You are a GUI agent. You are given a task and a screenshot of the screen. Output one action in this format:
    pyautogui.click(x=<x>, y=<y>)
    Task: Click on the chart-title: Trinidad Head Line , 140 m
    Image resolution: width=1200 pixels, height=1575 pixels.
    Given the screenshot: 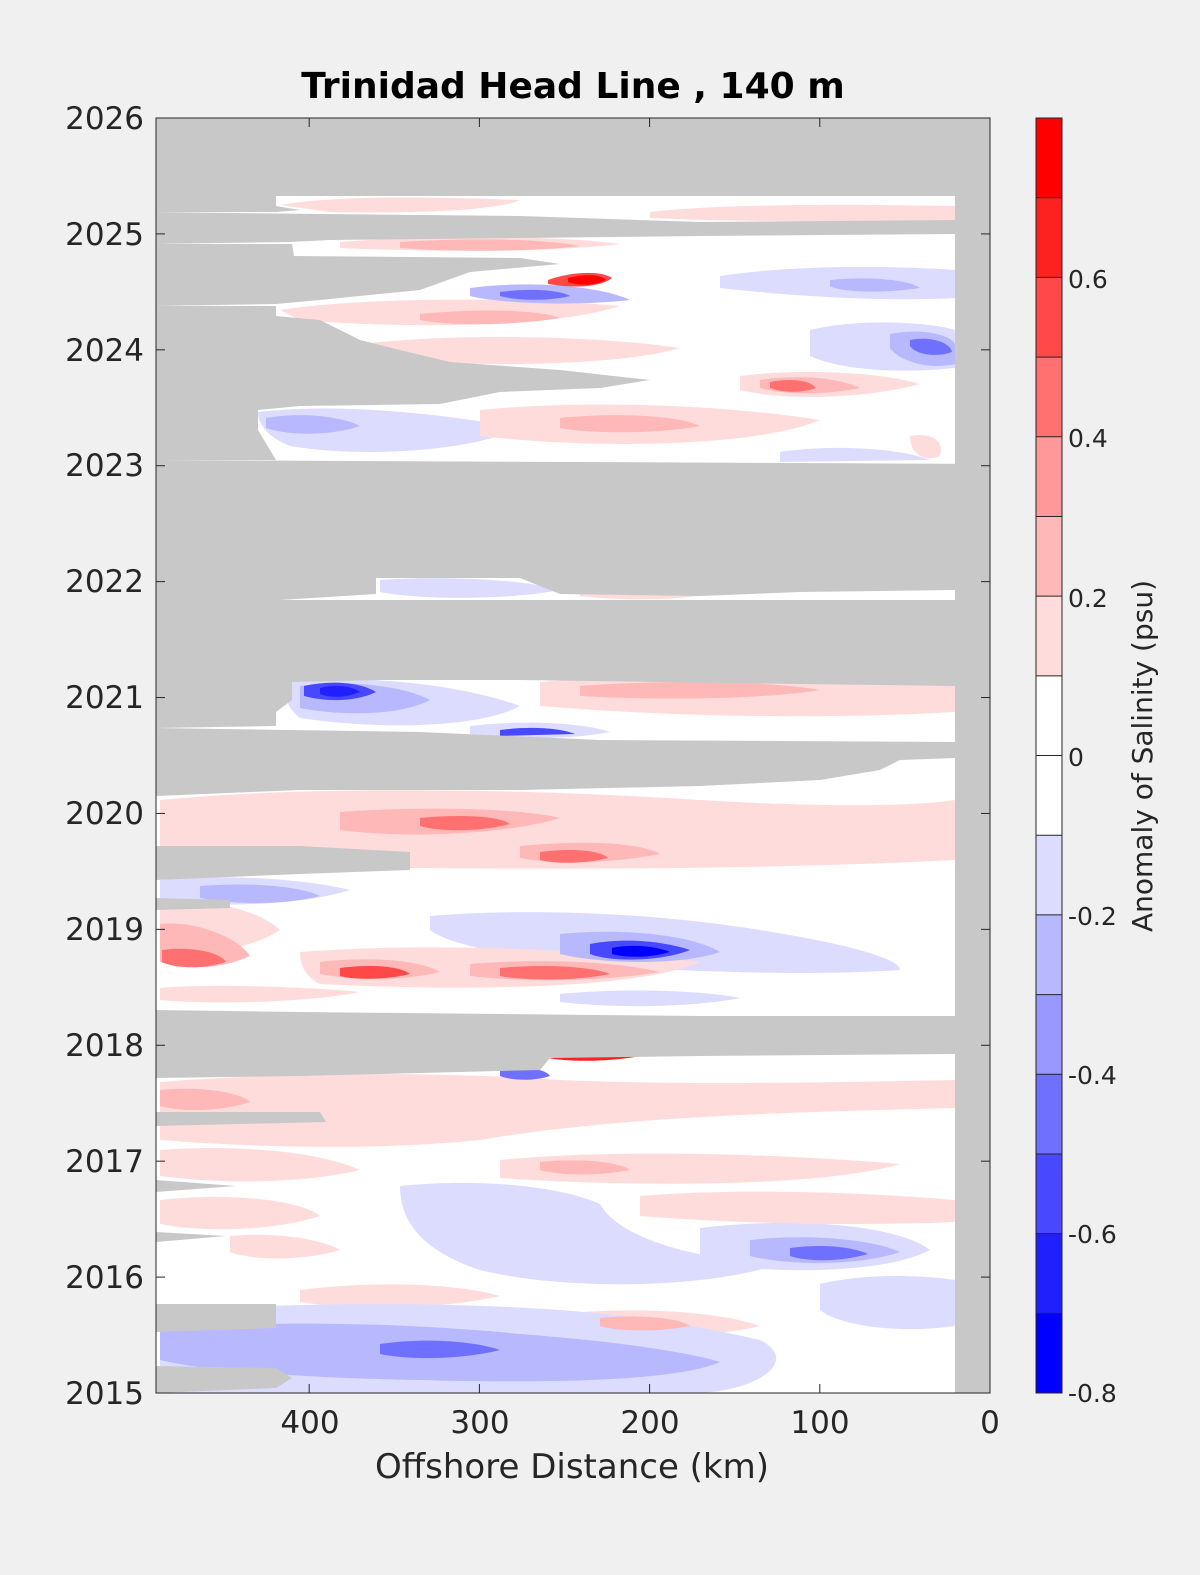 What is the action you would take?
    pyautogui.click(x=572, y=86)
    